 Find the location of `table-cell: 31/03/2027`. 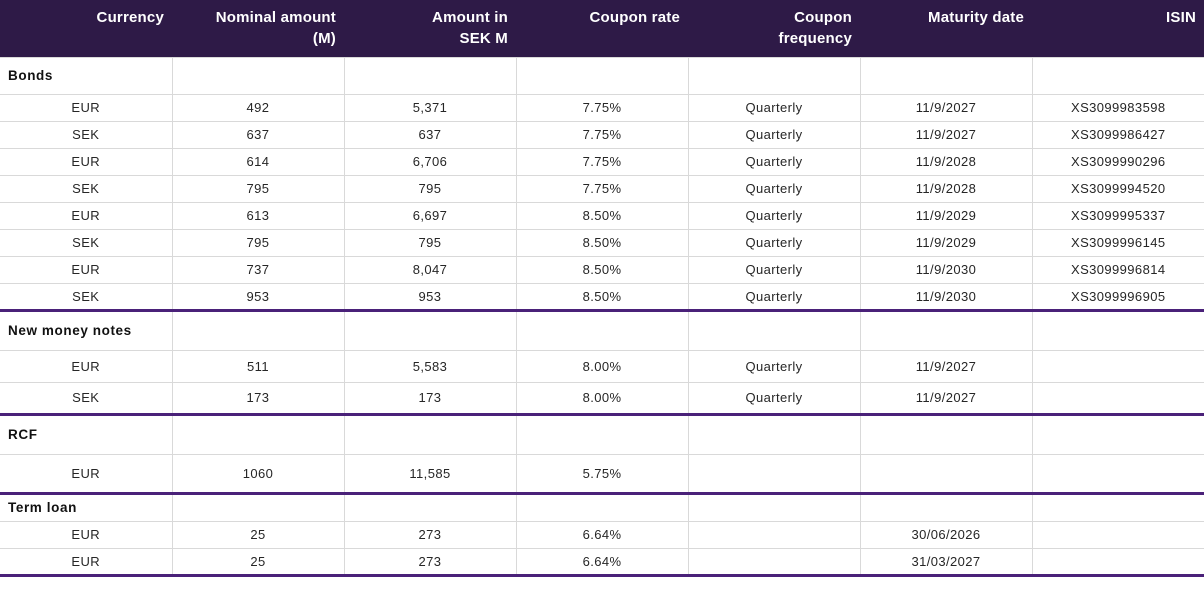

table-cell: 31/03/2027 is located at coordinates (946, 562).